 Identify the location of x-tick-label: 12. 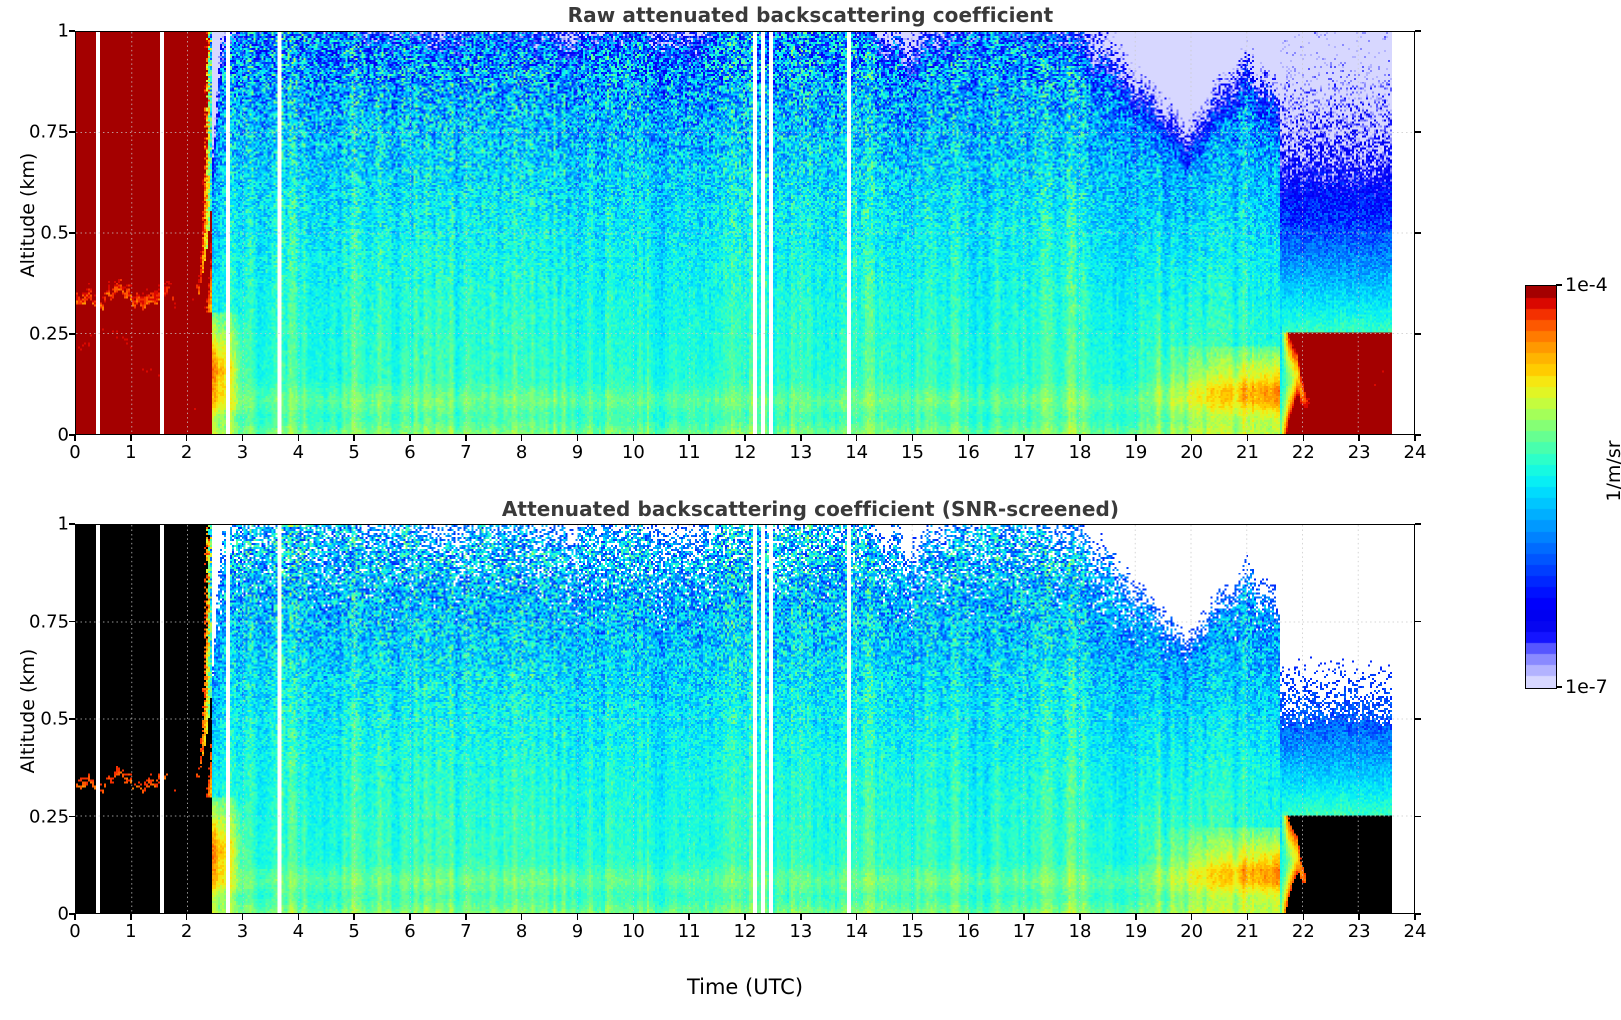
(745, 931).